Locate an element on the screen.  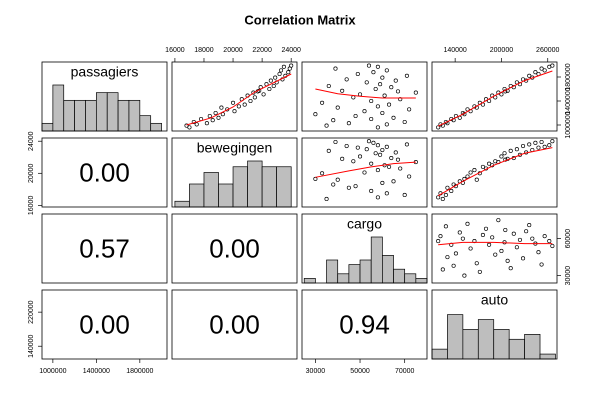
chart-title: Correlation Matrix is located at coordinates (300, 19).